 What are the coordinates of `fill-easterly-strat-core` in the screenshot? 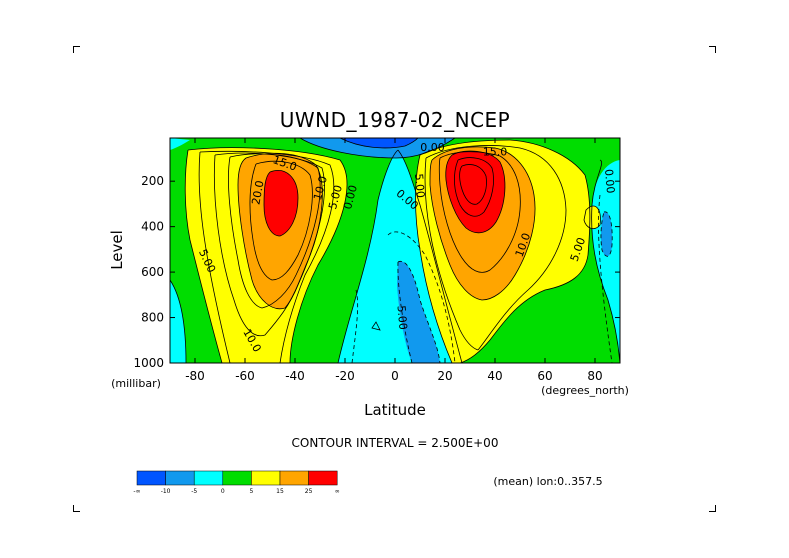 It's located at (379, 143).